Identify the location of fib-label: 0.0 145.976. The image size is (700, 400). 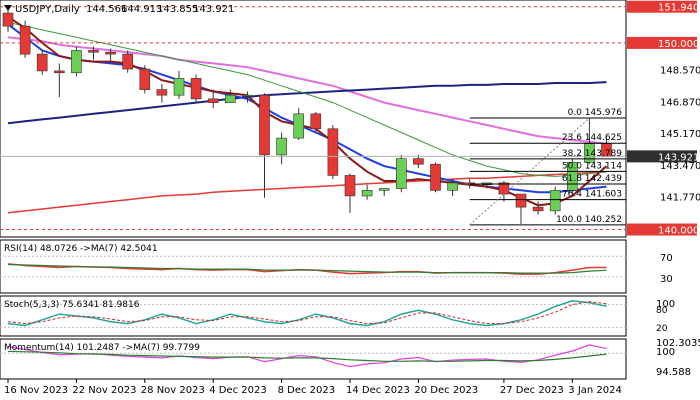
(595, 113).